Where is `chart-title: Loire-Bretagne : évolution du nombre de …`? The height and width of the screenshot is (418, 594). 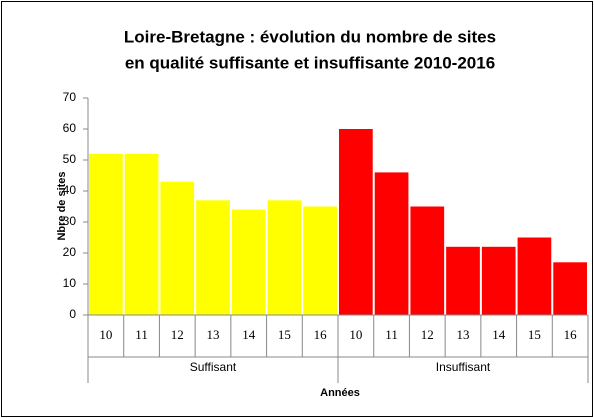
chart-title: Loire-Bretagne : évolution du nombre de … is located at coordinates (310, 36).